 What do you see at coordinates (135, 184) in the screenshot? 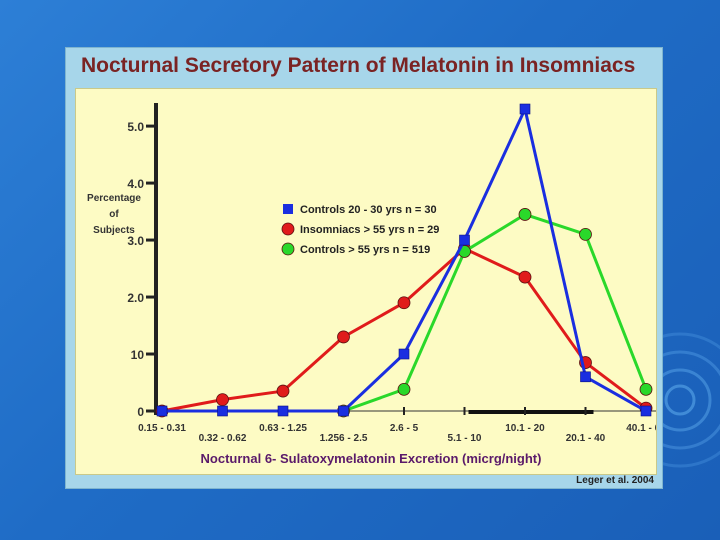
I see `y-tick-label: 4.0` at bounding box center [135, 184].